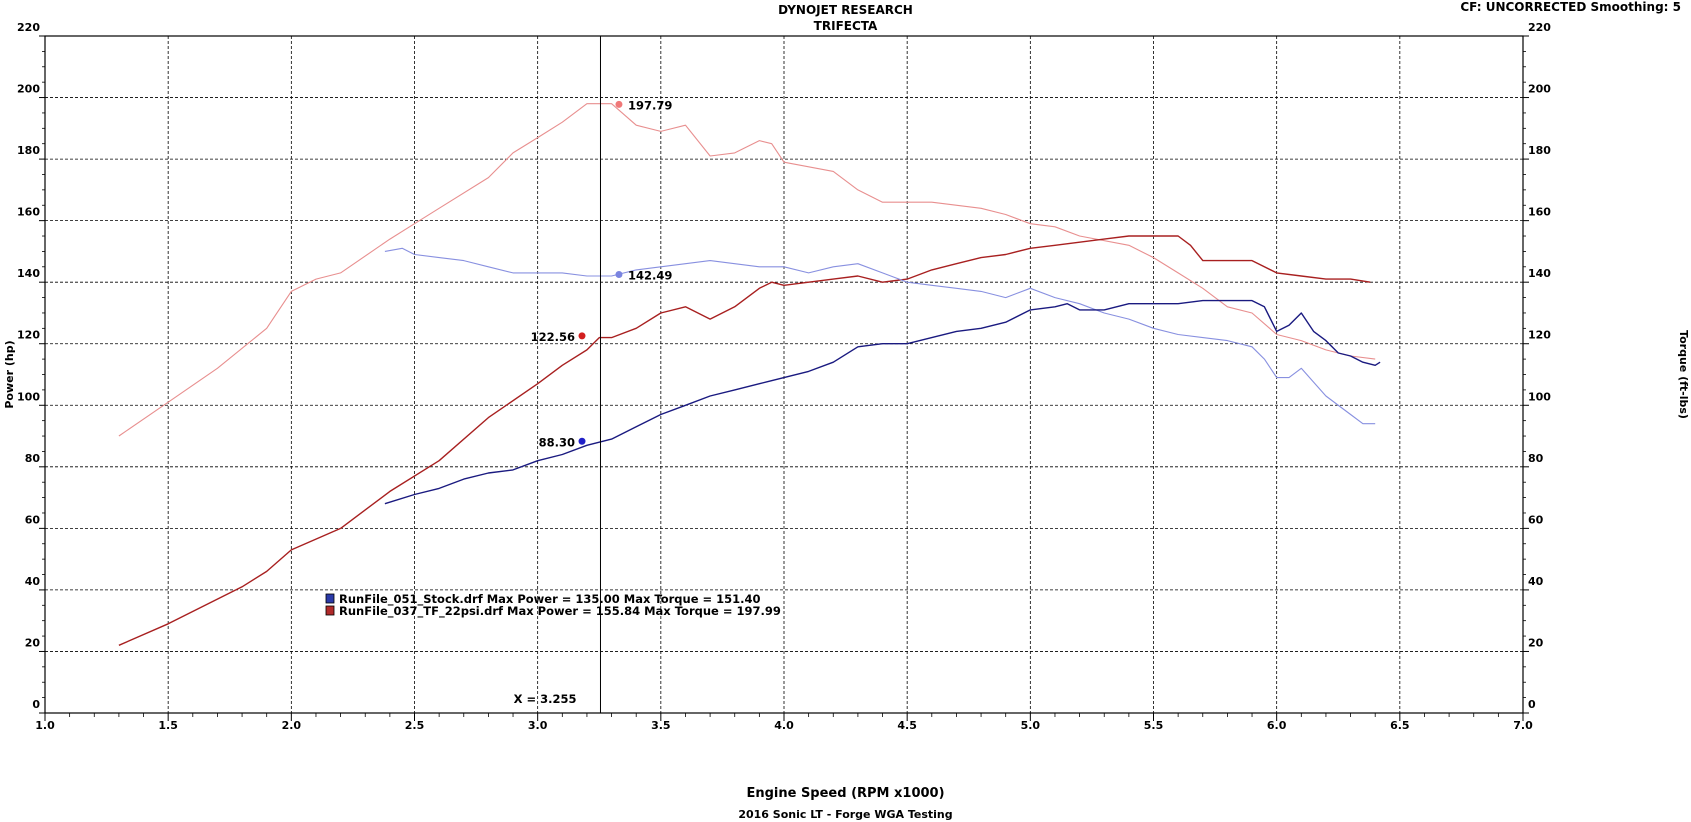  What do you see at coordinates (1536, 642) in the screenshot?
I see `y-tick-label-right: 20` at bounding box center [1536, 642].